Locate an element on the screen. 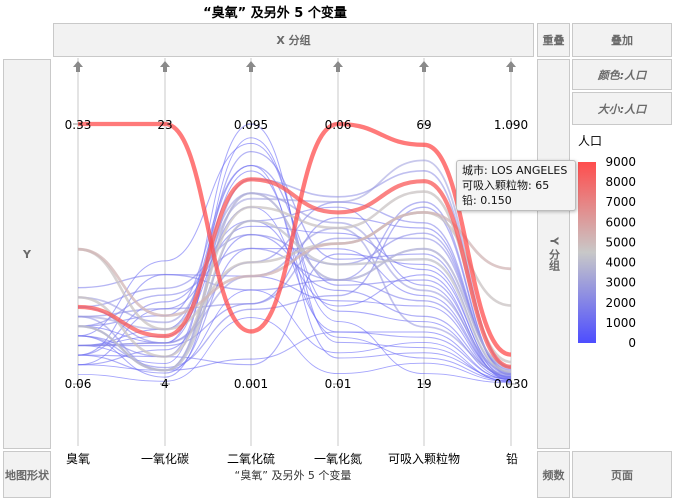 The width and height of the screenshot is (677, 501). freq-zone: 频数 is located at coordinates (553, 474).